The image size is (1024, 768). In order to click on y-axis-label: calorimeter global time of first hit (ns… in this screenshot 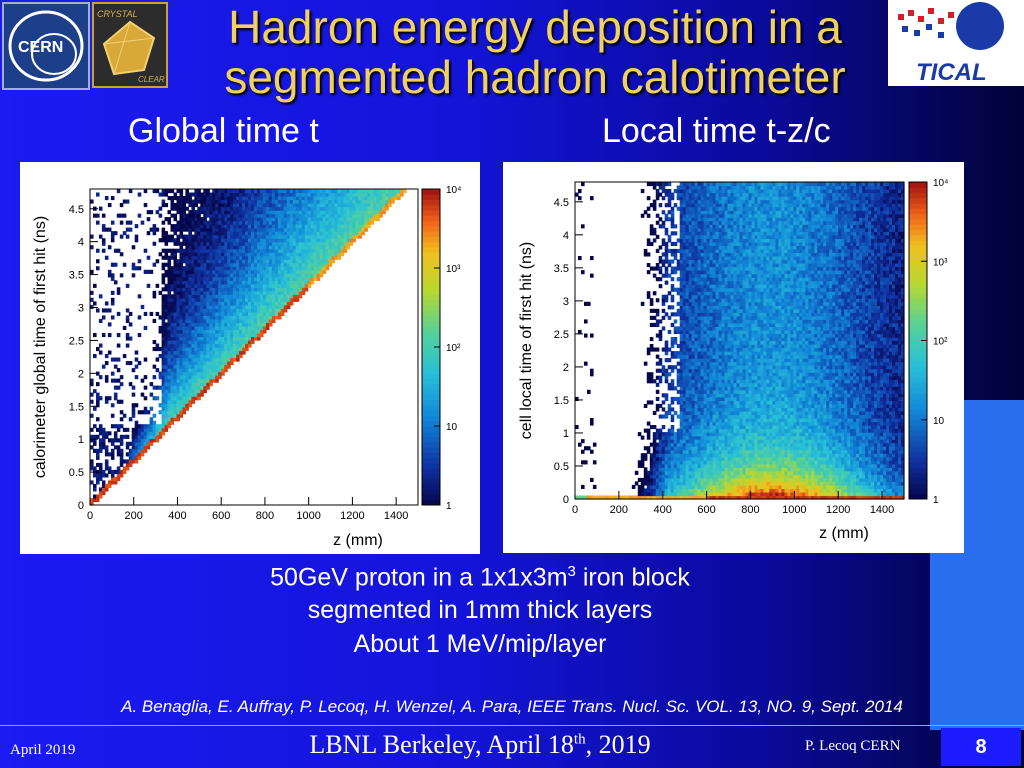, I will do `click(40, 347)`.